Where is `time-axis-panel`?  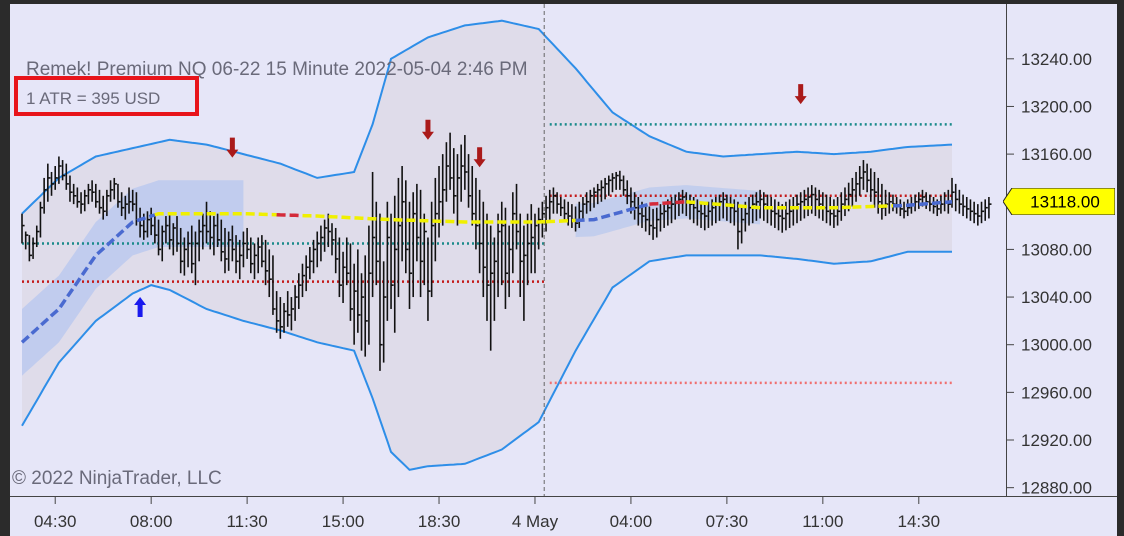 time-axis-panel is located at coordinates (563, 516).